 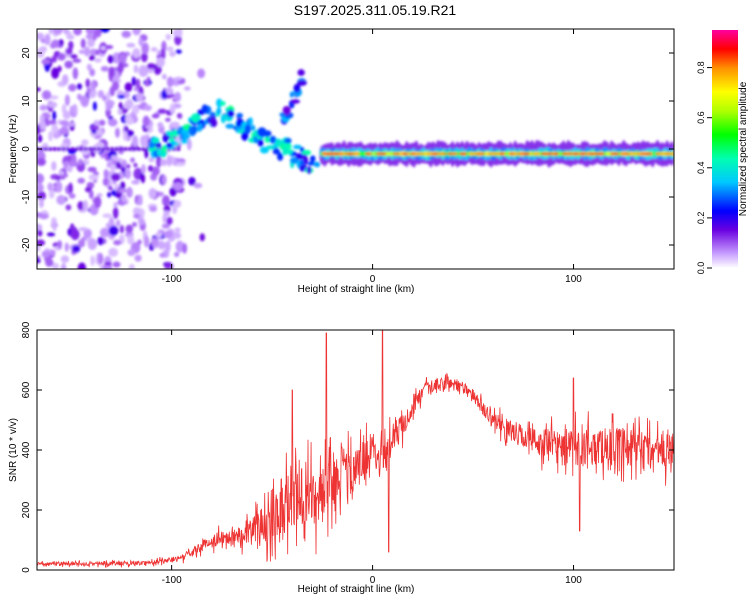 What do you see at coordinates (375, 10) in the screenshot?
I see `chart-title: S197.2025.311.05.19.R21` at bounding box center [375, 10].